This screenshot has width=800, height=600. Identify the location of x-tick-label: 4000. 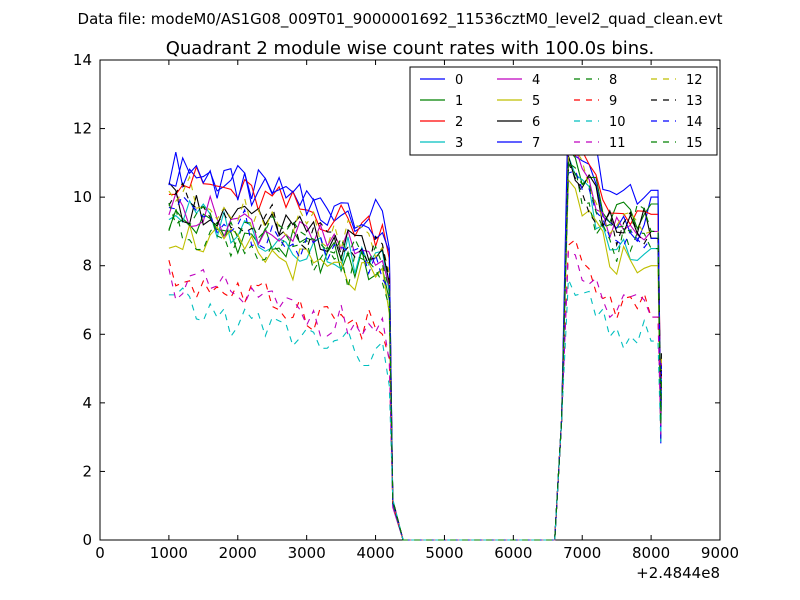
(375, 553).